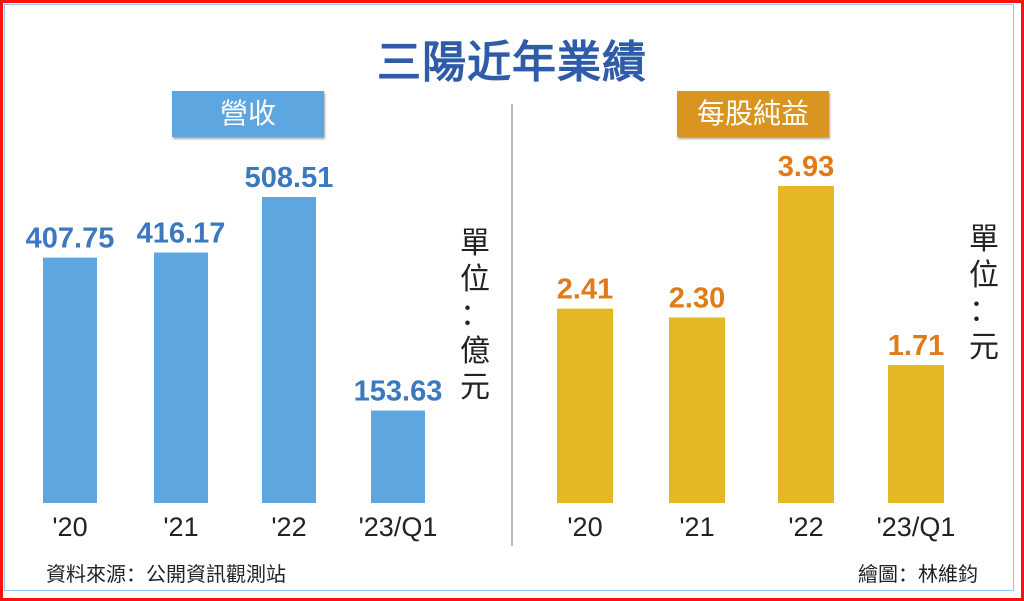 The width and height of the screenshot is (1024, 601). Describe the element at coordinates (181, 234) in the screenshot. I see `revenue-value-label: 416.17` at that location.